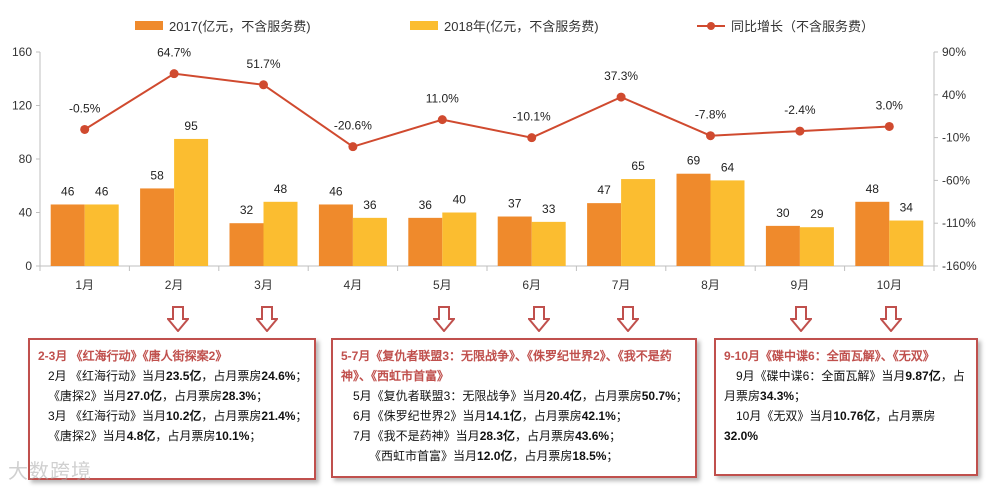 The height and width of the screenshot is (488, 1001). I want to click on bar-2017-label: 46, so click(336, 191).